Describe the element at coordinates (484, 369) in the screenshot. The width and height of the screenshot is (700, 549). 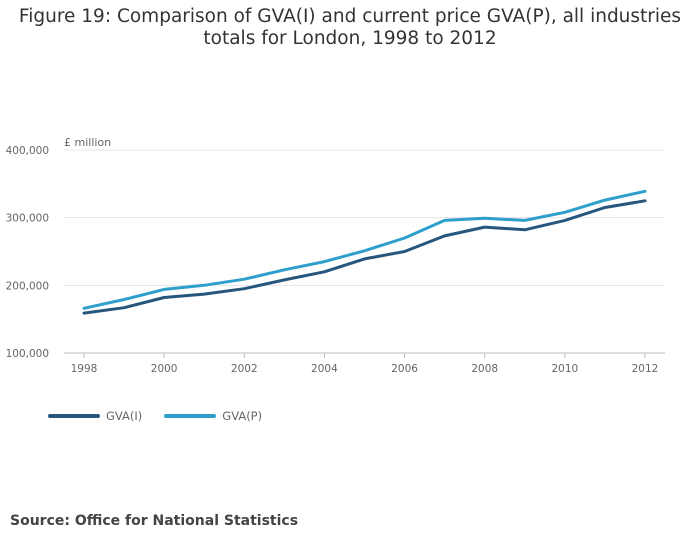
I see `x-tick-label: 2008` at that location.